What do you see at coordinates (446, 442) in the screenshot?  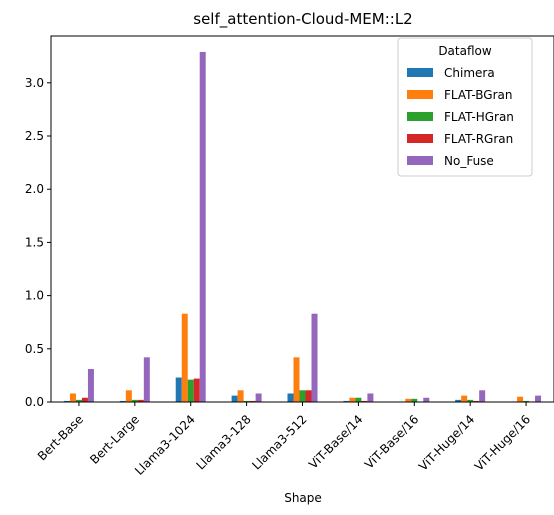 I see `x-tick-label-7: ViT-Huge/14` at bounding box center [446, 442].